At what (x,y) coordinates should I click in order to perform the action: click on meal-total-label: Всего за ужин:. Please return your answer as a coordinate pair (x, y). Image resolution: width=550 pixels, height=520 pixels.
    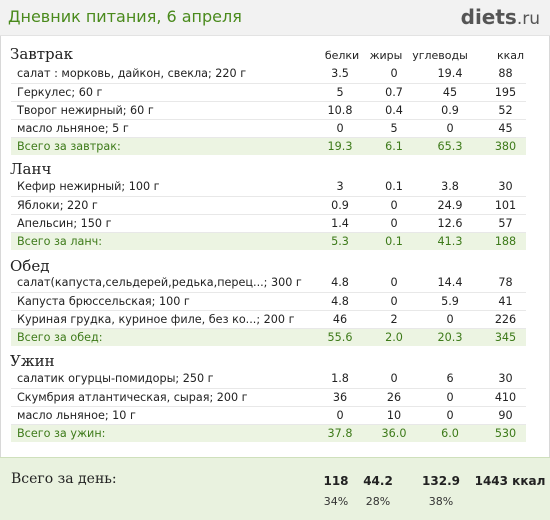
    Looking at the image, I should click on (159, 433).